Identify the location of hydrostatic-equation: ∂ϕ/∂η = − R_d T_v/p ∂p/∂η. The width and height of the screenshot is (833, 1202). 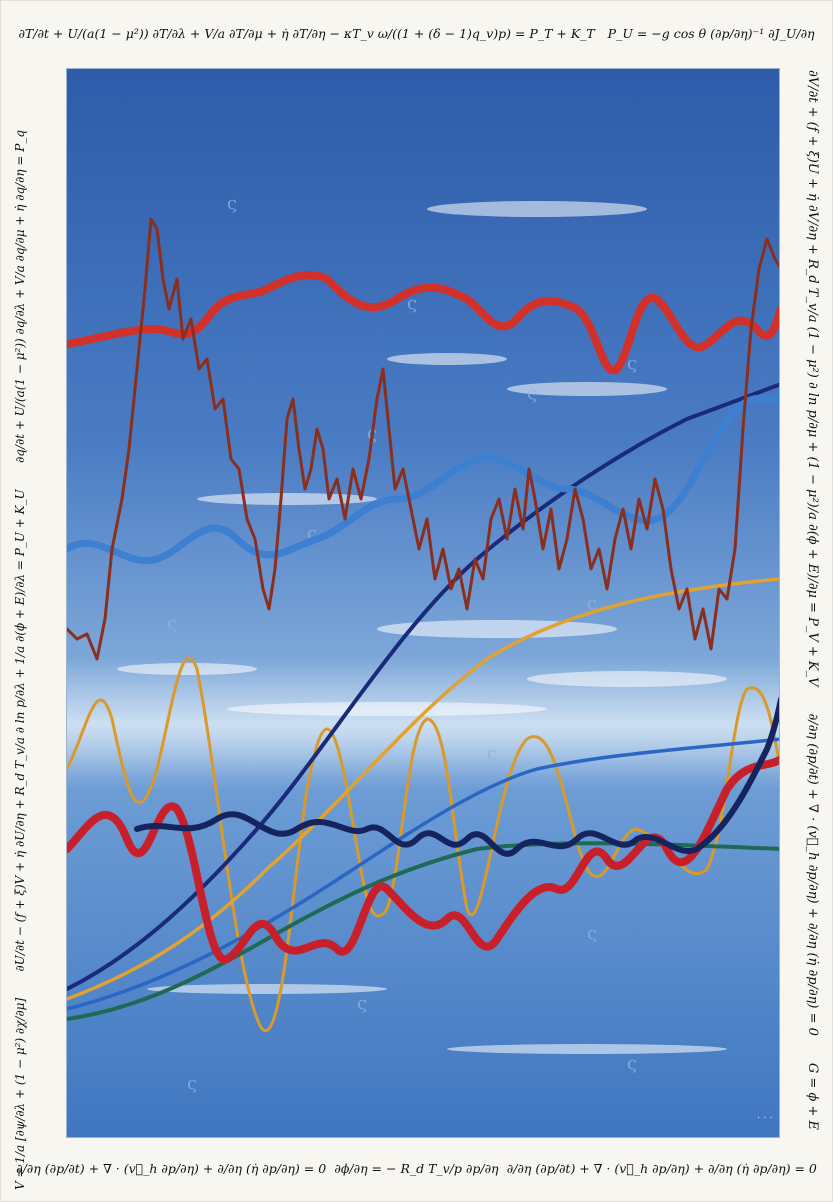
(416, 1168).